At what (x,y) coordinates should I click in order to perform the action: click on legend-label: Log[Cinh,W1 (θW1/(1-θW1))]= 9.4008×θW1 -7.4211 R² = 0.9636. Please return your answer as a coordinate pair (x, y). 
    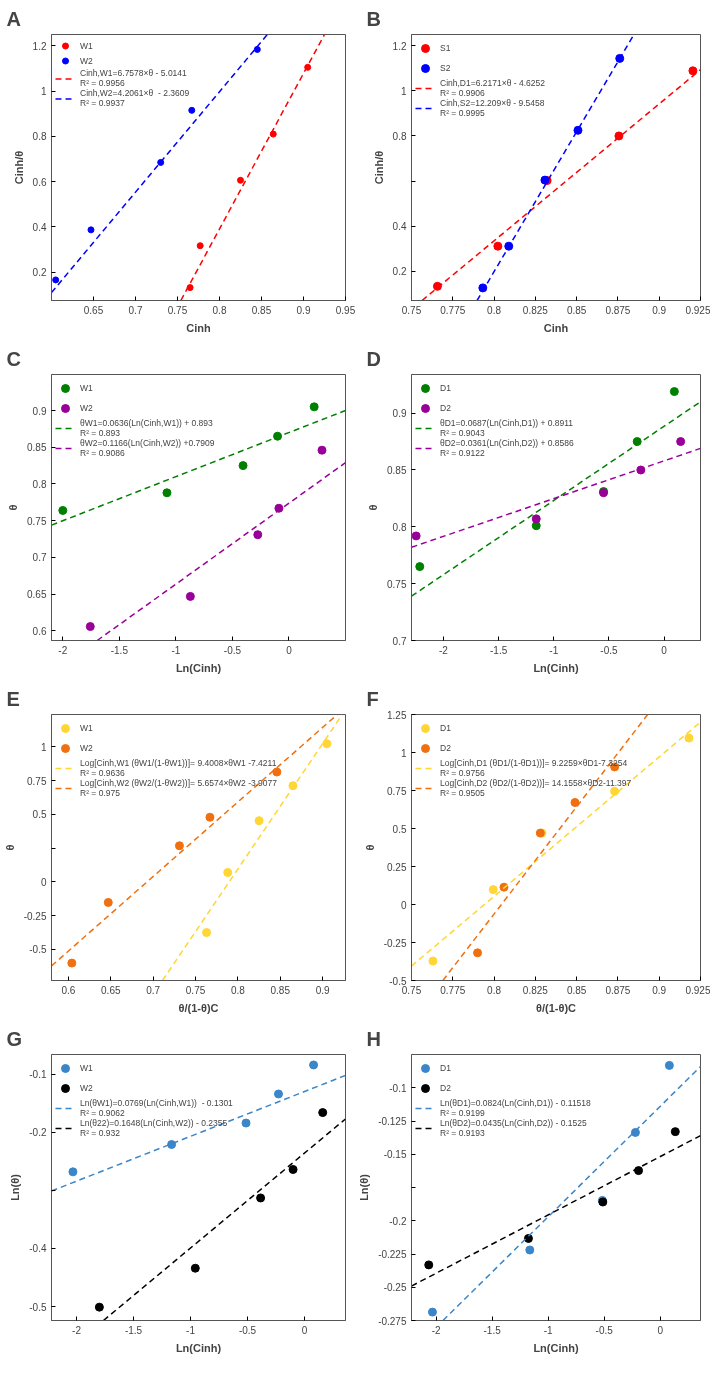
    Looking at the image, I should click on (178, 768).